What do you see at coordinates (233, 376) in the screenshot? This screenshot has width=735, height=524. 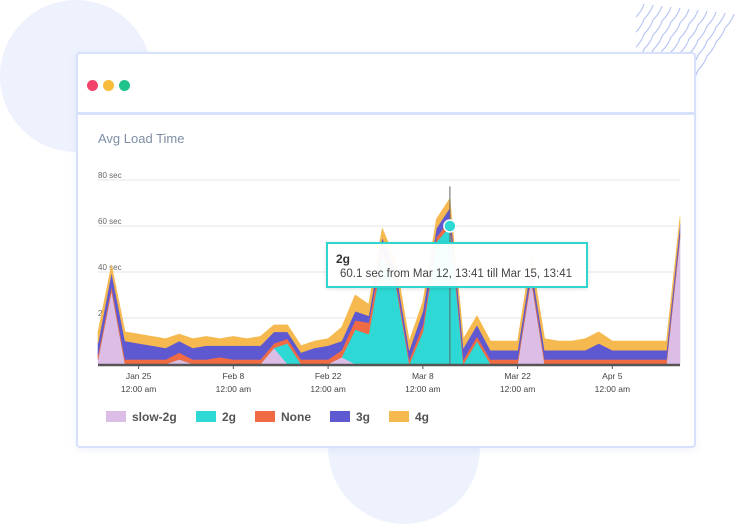 I see `x-tick-label-date: Feb 8` at bounding box center [233, 376].